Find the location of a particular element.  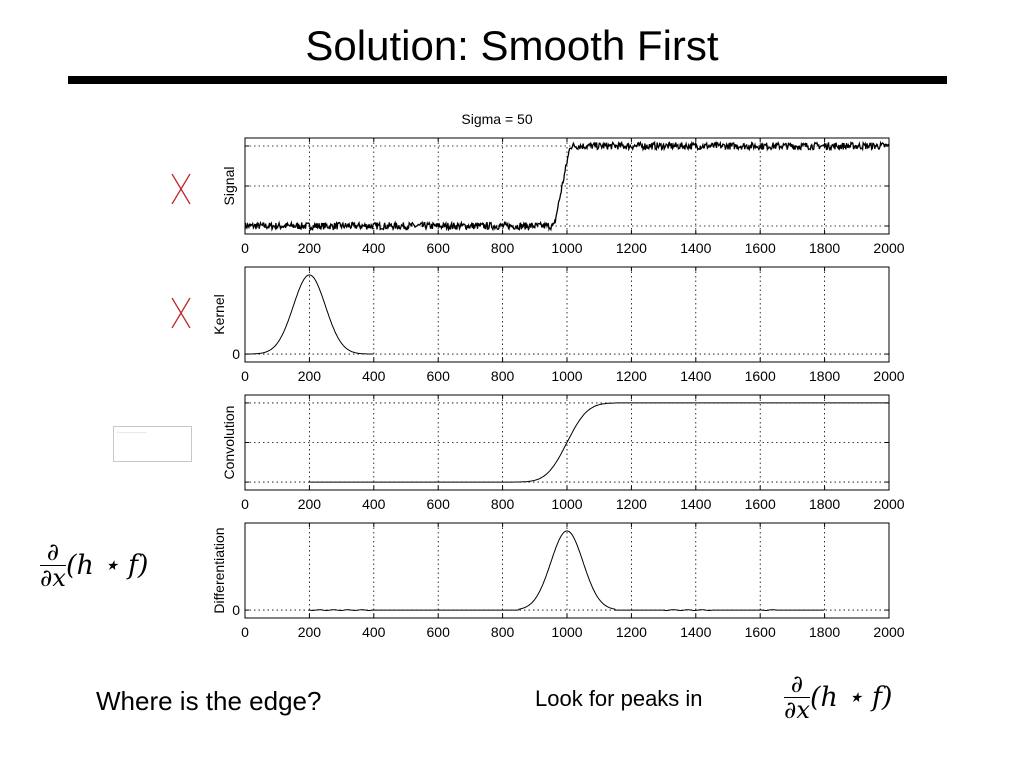

y-axis-label: Kernel is located at coordinates (219, 314).